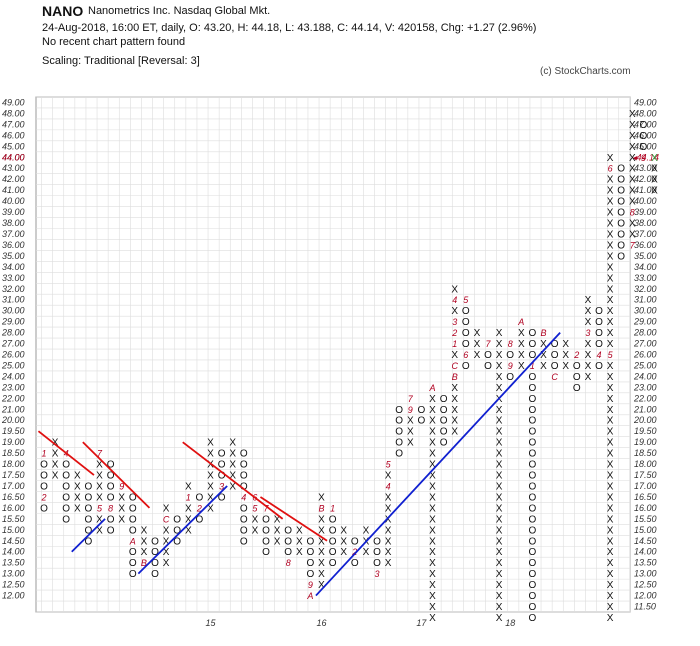 The image size is (700, 646). What do you see at coordinates (645, 519) in the screenshot?
I see `y-tick-label-right: 15.50` at bounding box center [645, 519].